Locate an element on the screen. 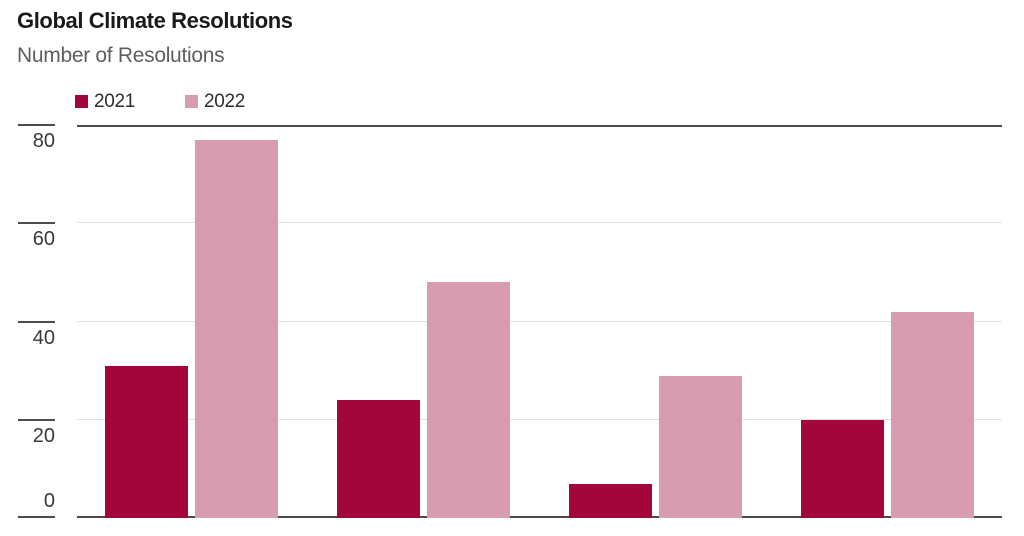 The height and width of the screenshot is (536, 1024). legend-item-2021: 2021 is located at coordinates (105, 101).